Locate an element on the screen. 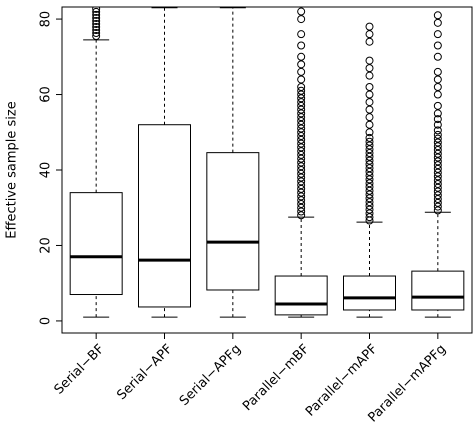 The height and width of the screenshot is (423, 474). y-tick-label: 40 is located at coordinates (46, 170).